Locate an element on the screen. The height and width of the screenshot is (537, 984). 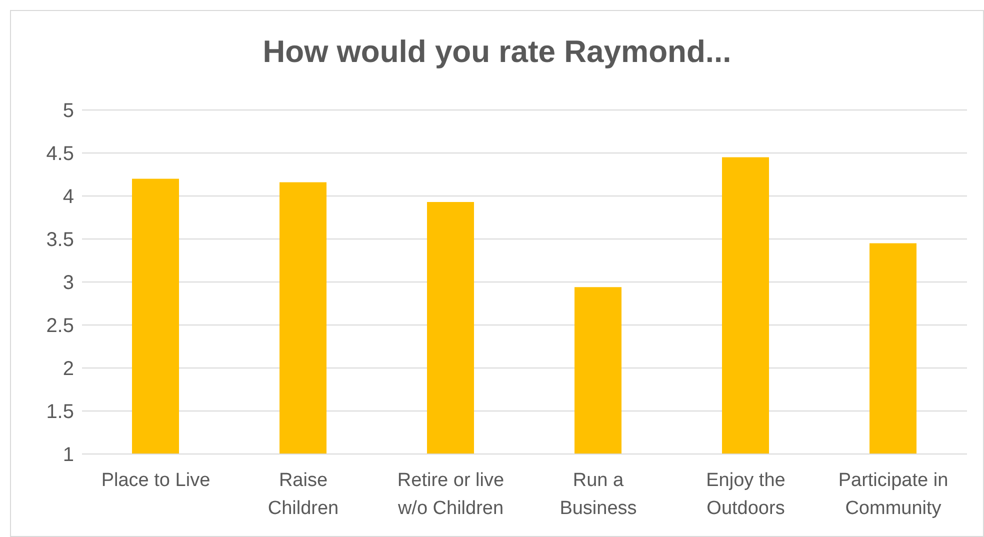
x-tick-label: Participate in Community is located at coordinates (893, 494).